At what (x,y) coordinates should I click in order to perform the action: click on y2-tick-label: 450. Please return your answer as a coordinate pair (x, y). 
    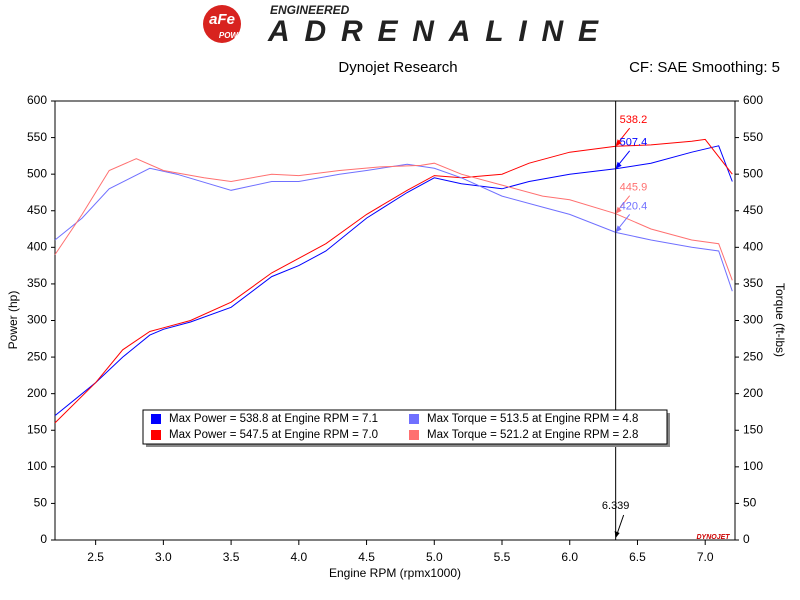
    Looking at the image, I should click on (753, 210).